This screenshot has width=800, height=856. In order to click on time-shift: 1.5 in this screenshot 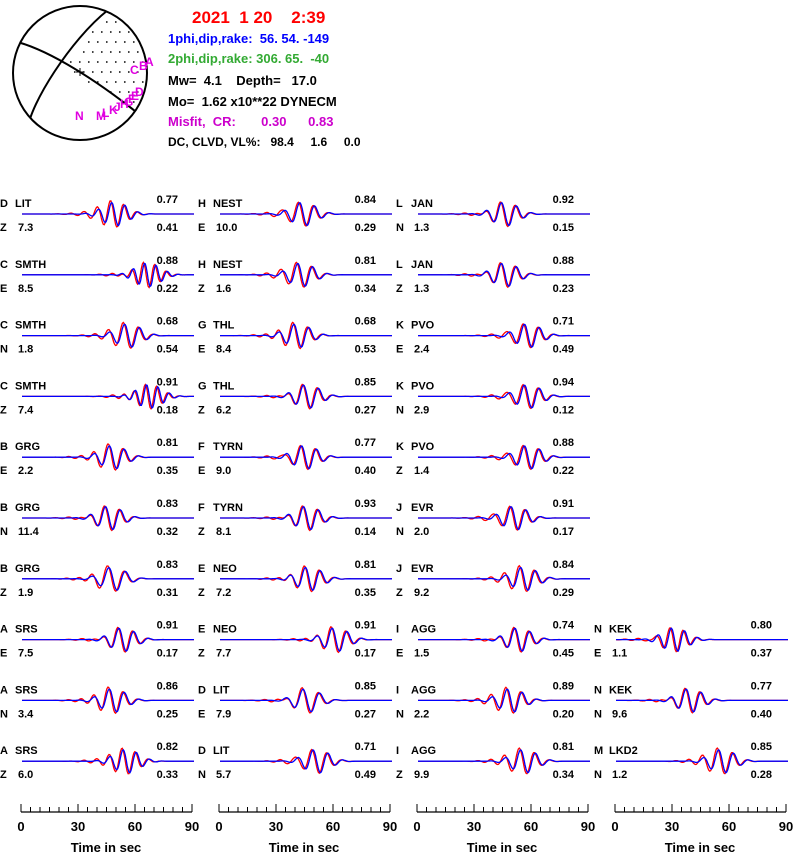, I will do `click(421, 654)`.